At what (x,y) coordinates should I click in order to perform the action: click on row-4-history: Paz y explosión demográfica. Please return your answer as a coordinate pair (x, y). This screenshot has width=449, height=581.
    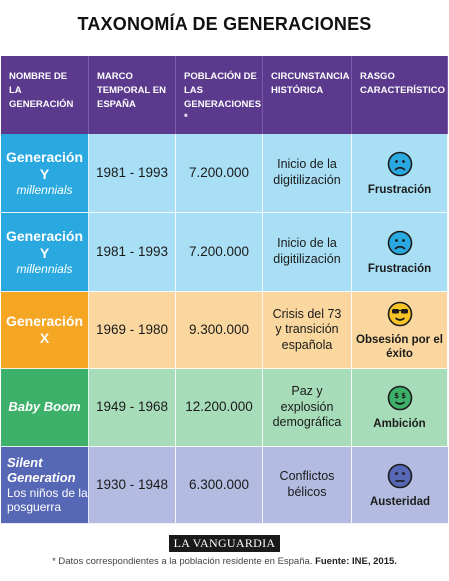
    Looking at the image, I should click on (307, 408).